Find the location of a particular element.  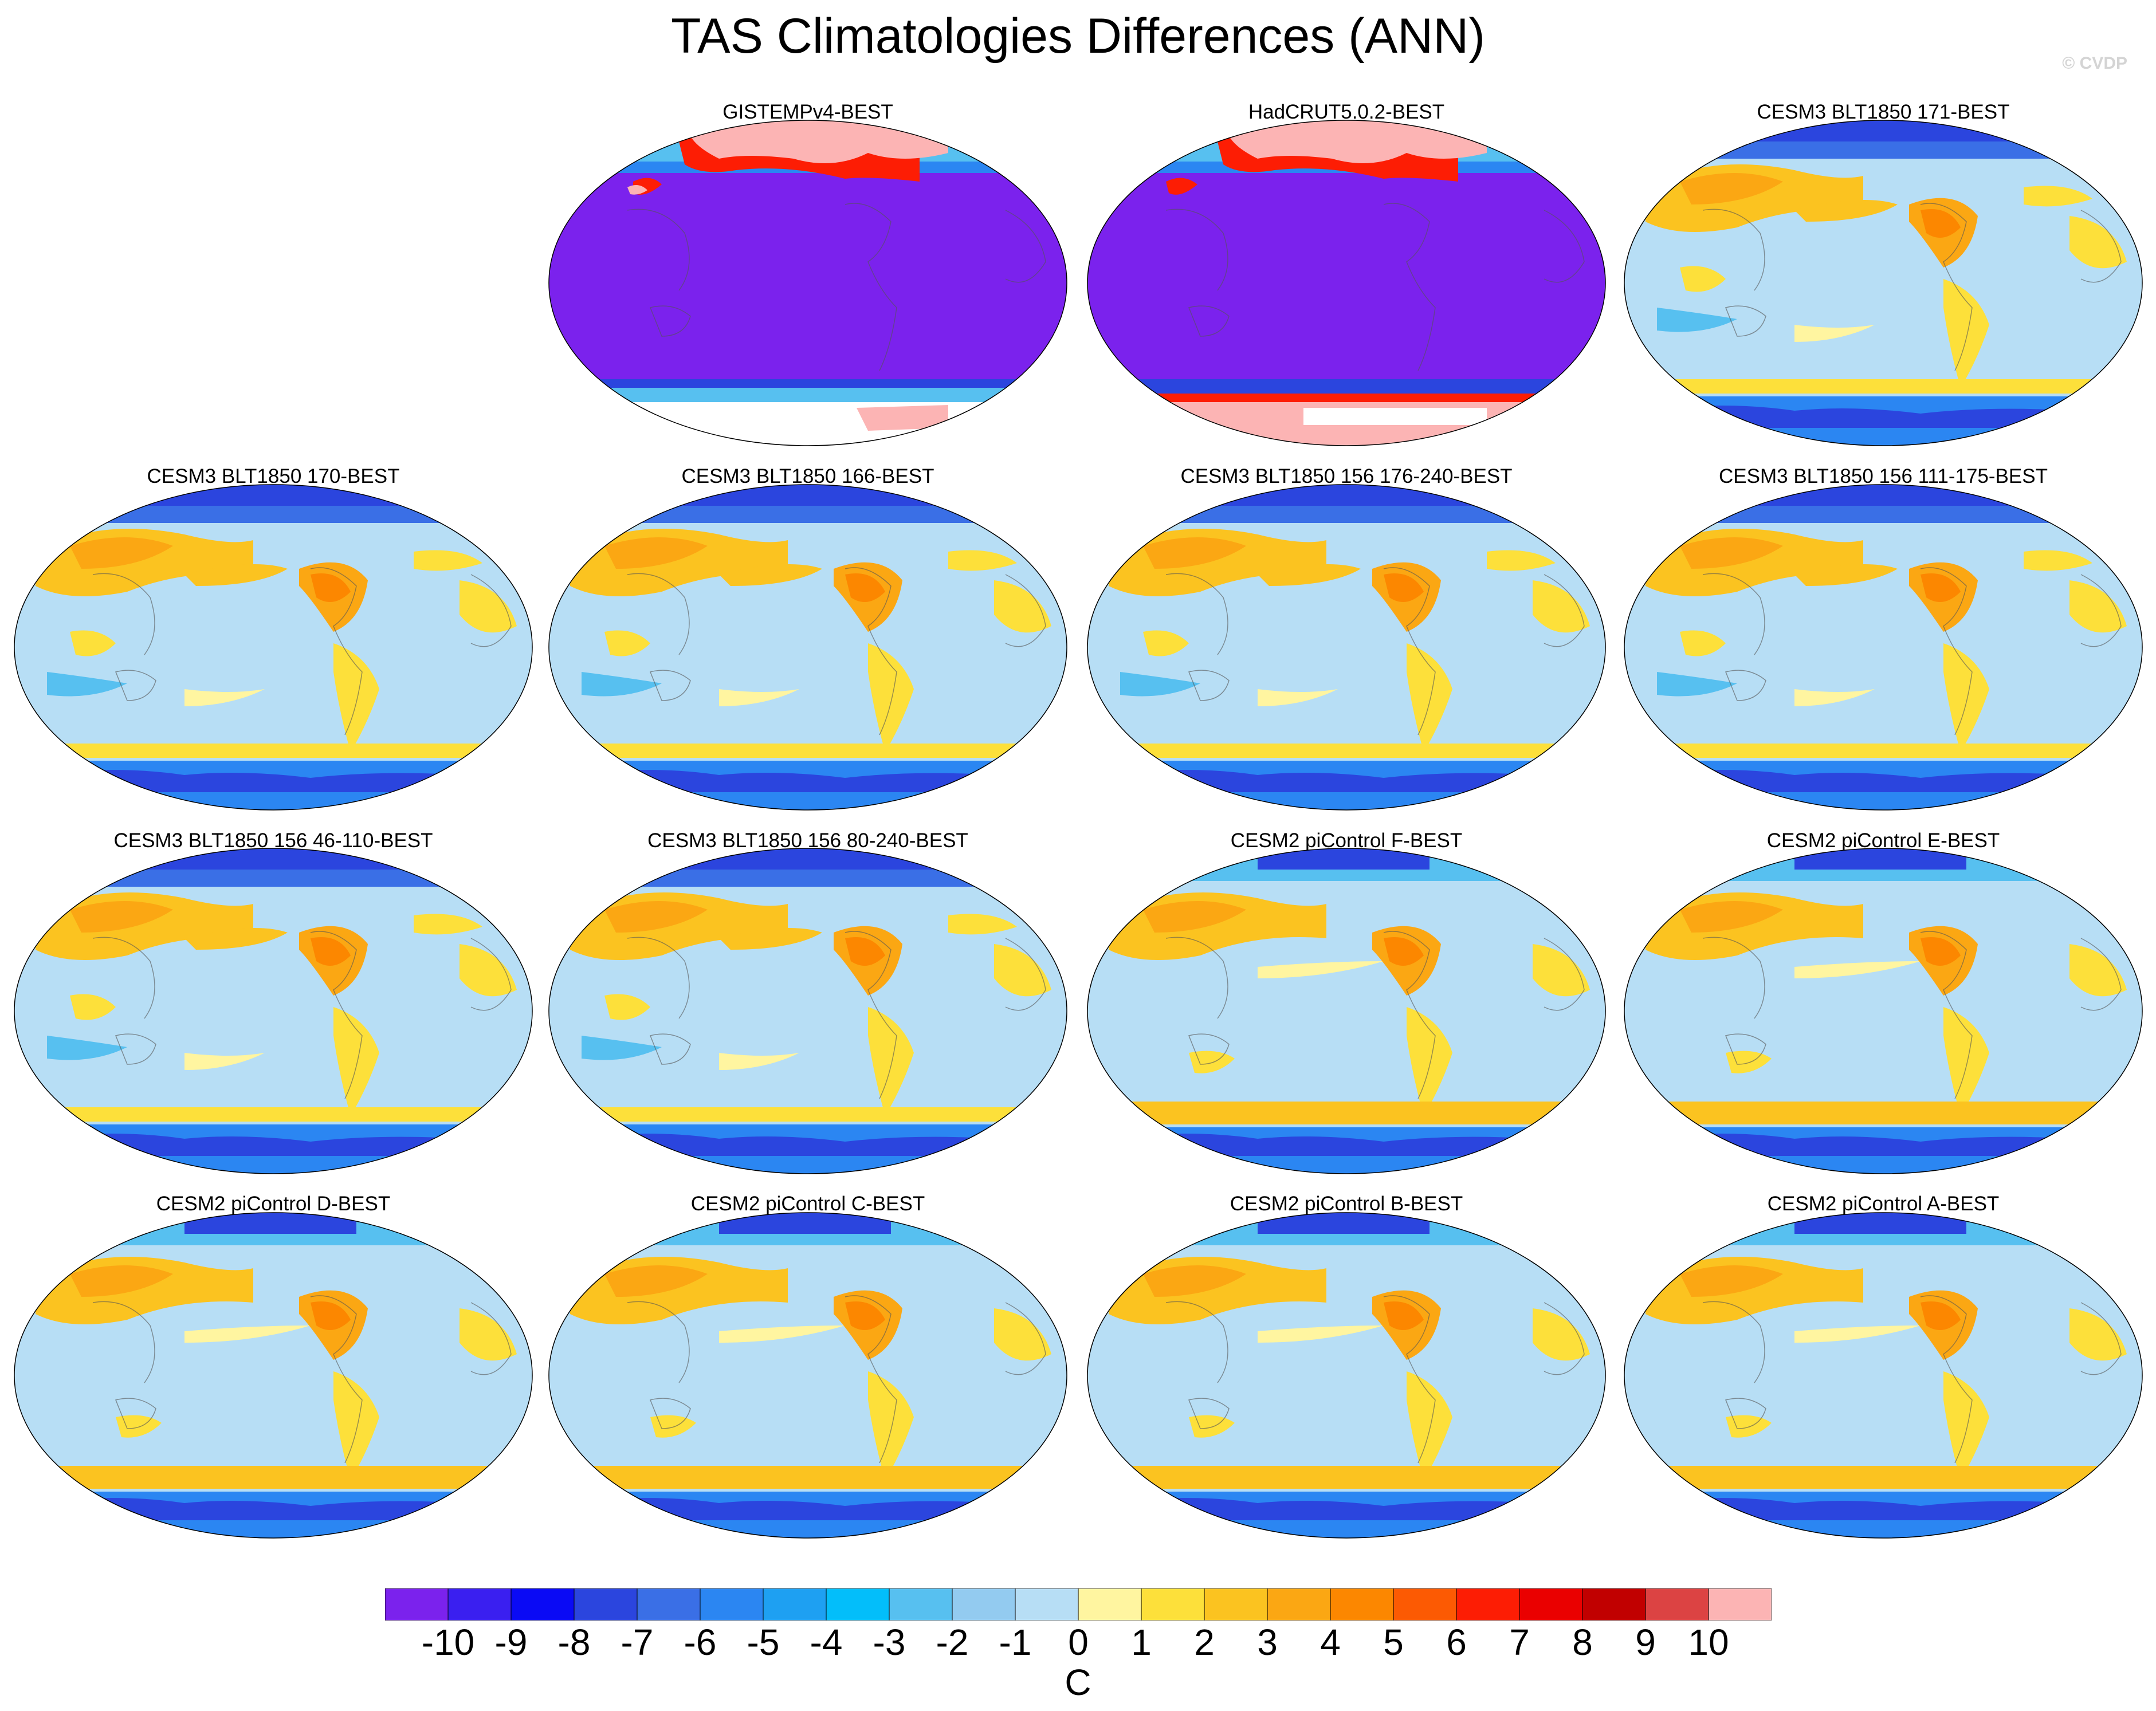

colorbar-tick-label: -10 is located at coordinates (448, 1642).